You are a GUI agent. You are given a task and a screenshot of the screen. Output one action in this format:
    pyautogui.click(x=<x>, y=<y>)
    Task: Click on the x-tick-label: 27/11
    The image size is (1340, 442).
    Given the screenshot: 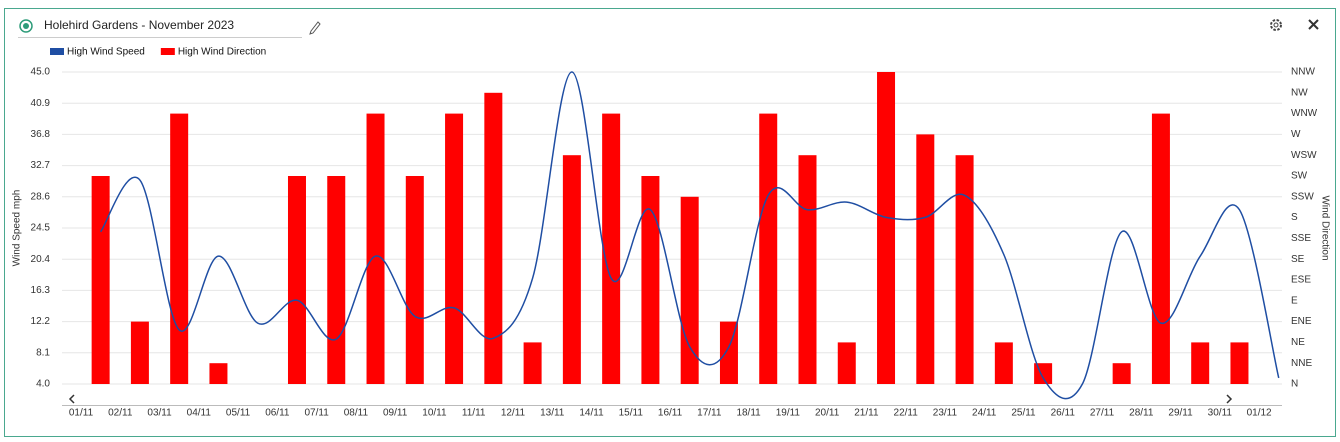 What is the action you would take?
    pyautogui.click(x=1102, y=413)
    